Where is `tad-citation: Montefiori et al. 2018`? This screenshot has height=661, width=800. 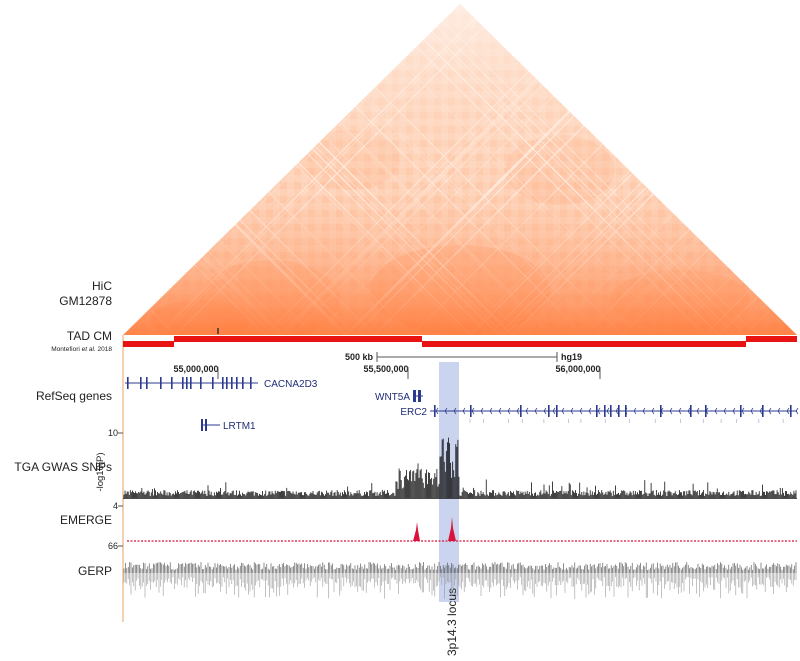
tad-citation: Montefiori et al. 2018 is located at coordinates (81, 349).